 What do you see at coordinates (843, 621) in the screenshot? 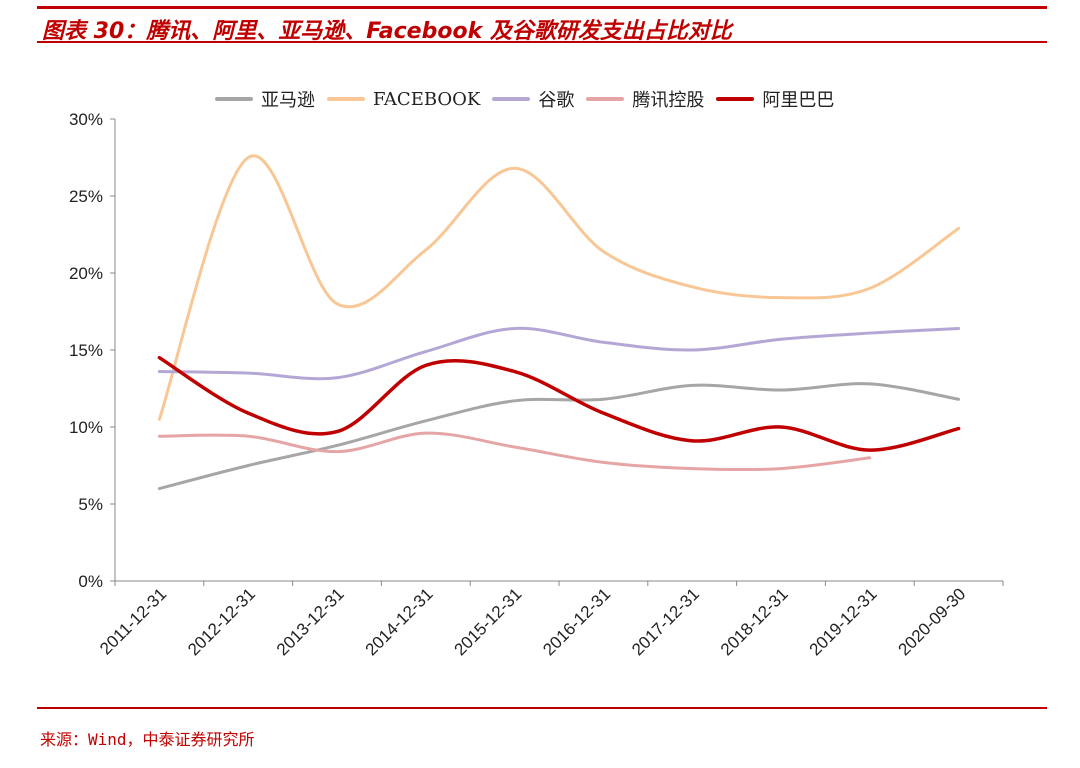
I see `x-tick-label: 2019-12-31` at bounding box center [843, 621].